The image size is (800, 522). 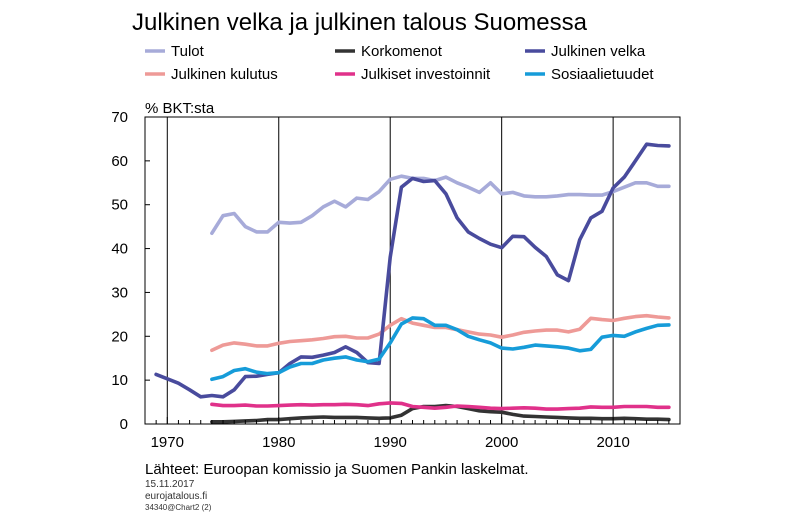 I want to click on x-tick-label: 1990, so click(x=390, y=442).